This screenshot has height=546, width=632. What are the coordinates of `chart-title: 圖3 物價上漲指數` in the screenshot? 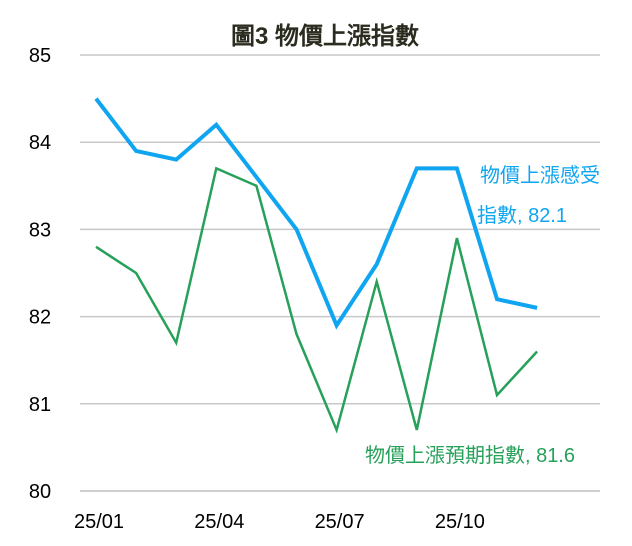 It's located at (325, 36).